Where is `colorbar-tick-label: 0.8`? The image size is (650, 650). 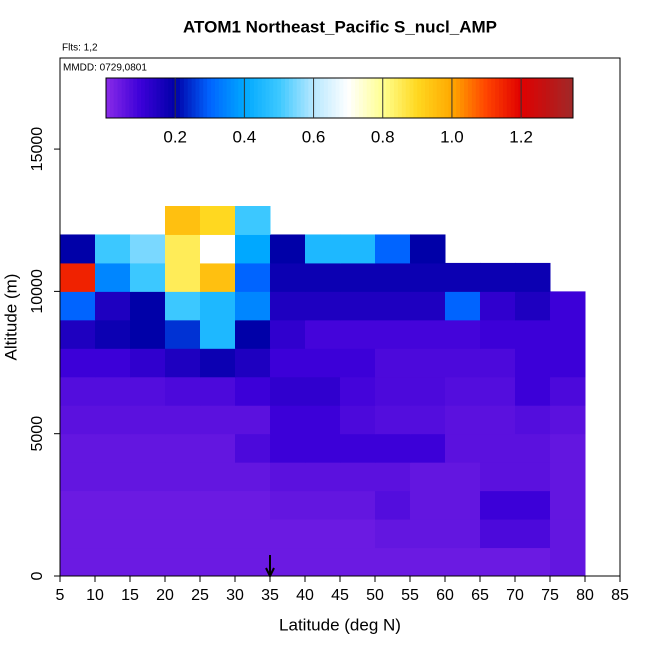
colorbar-tick-label: 0.8 is located at coordinates (383, 136).